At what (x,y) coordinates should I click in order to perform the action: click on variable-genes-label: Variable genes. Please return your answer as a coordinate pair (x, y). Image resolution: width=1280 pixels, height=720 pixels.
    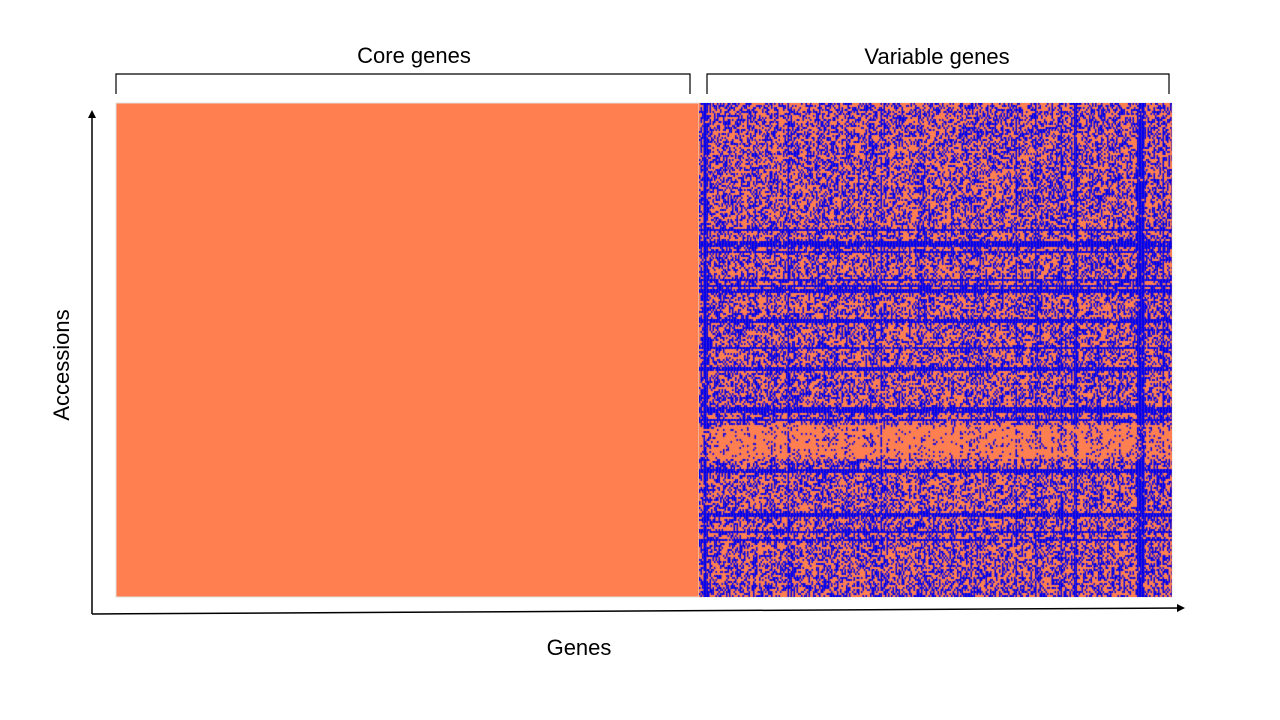
    Looking at the image, I should click on (936, 57).